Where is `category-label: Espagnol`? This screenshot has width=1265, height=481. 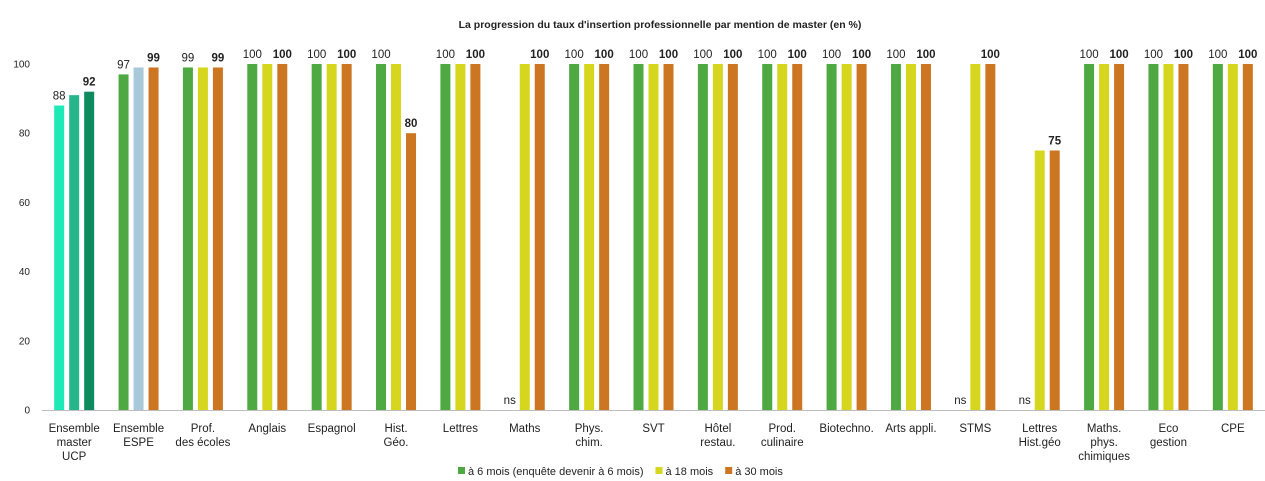
category-label: Espagnol is located at coordinates (332, 429).